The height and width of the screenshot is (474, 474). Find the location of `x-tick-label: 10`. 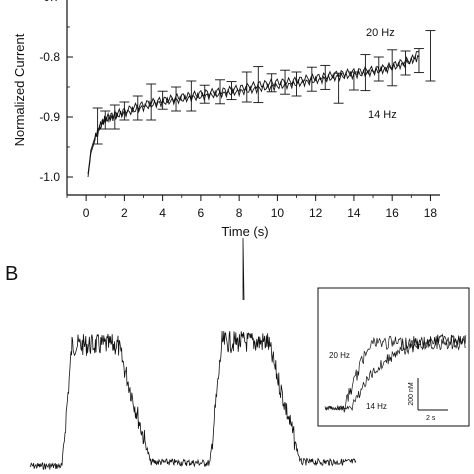

x-tick-label: 10 is located at coordinates (278, 213).